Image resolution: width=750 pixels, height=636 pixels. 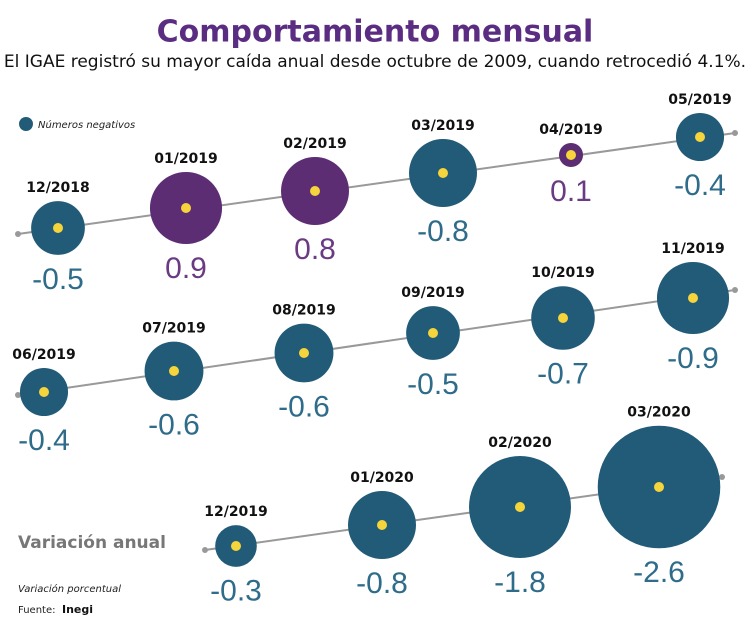 I want to click on source: Inegi, so click(x=77, y=609).